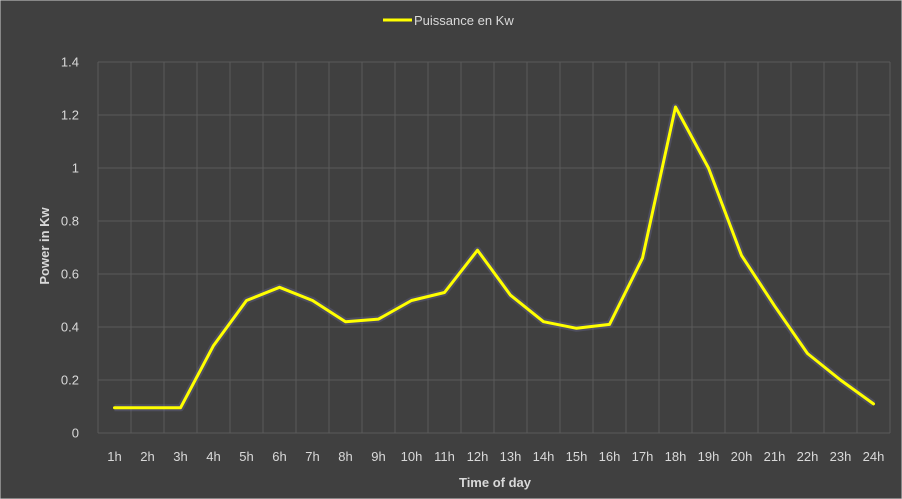  I want to click on y-tick-label: 0, so click(75, 433).